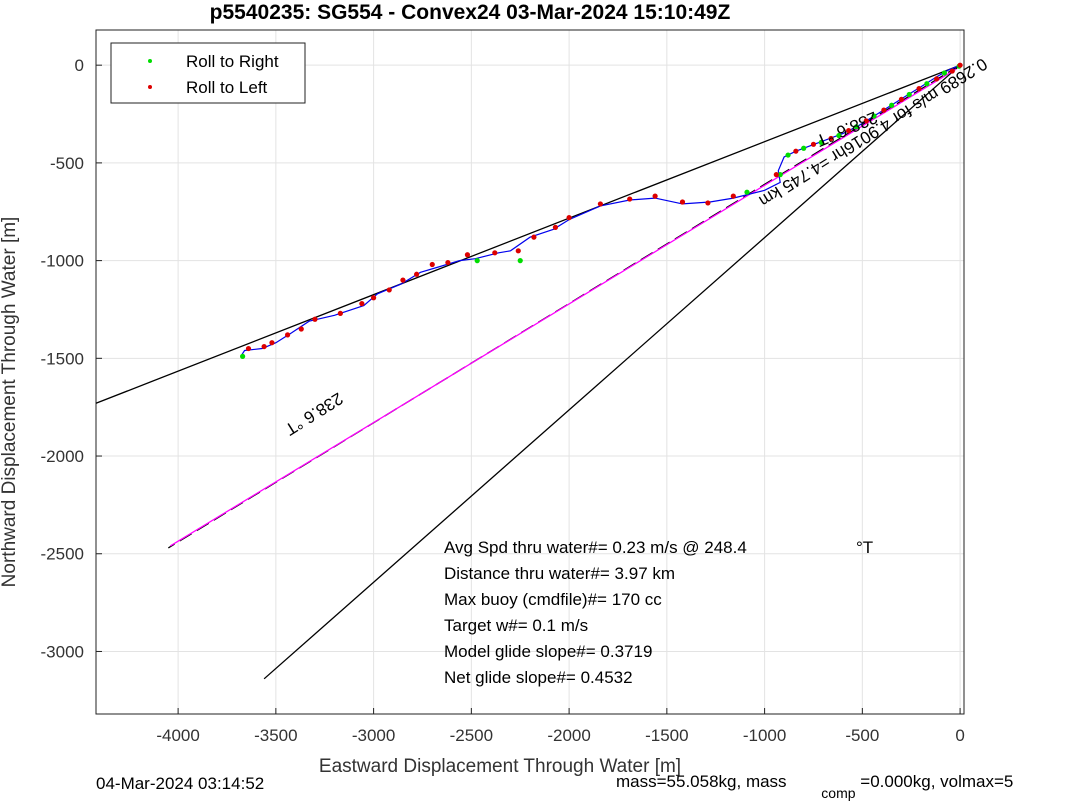 Image resolution: width=1070 pixels, height=801 pixels. Describe the element at coordinates (79, 65) in the screenshot. I see `y-tick-label: 0` at that location.